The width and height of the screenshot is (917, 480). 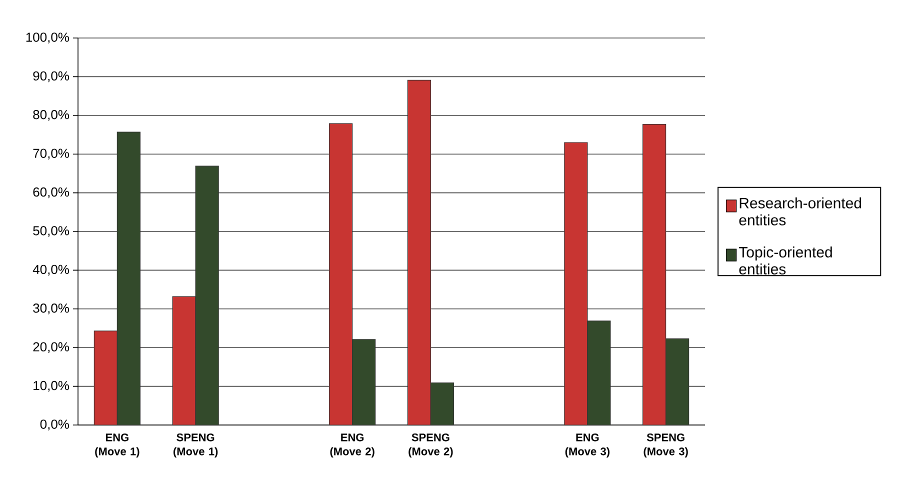 I want to click on y-tick-label: 80,0%, so click(x=51, y=115).